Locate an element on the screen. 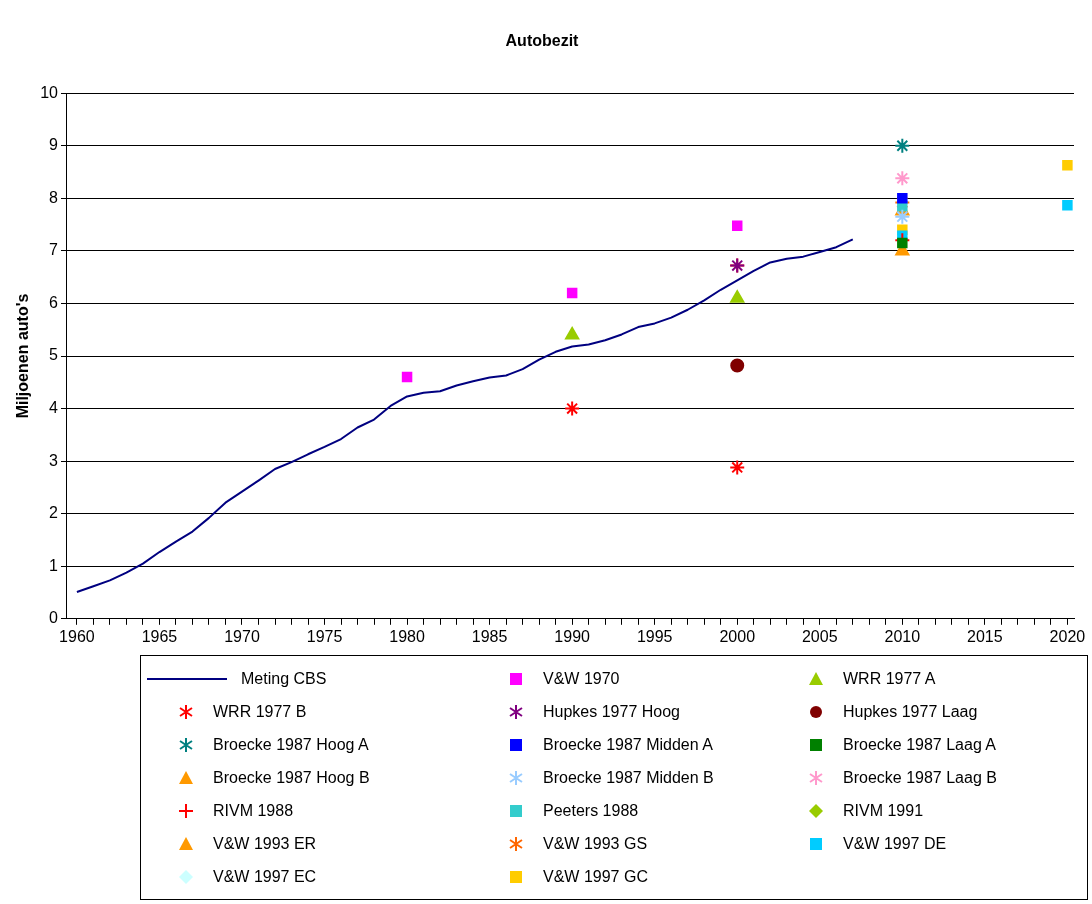 This screenshot has width=1092, height=904. legend-label: V&W 1970 is located at coordinates (581, 678).